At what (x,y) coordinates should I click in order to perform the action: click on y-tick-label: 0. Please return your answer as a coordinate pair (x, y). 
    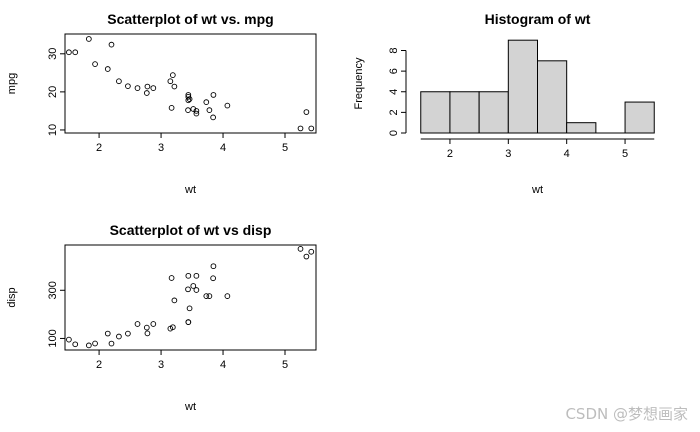
    Looking at the image, I should click on (394, 133).